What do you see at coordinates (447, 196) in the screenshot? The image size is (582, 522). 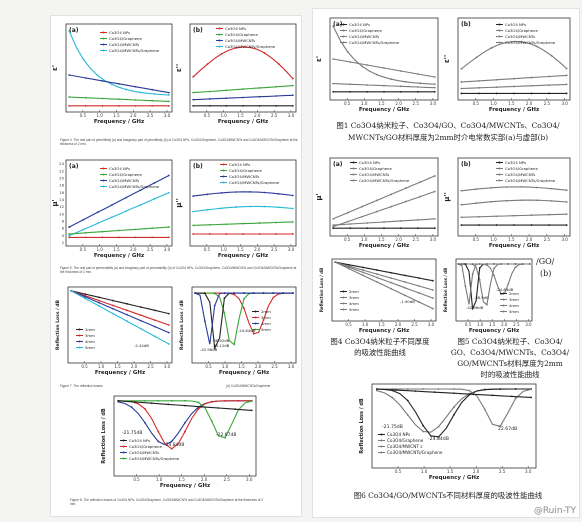 I see `y-axis-label: μ''` at bounding box center [447, 196].